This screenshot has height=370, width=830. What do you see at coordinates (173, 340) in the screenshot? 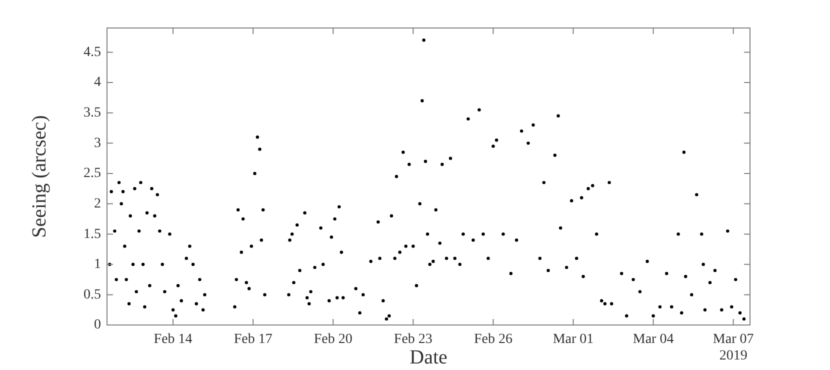
I see `x-tick-label: Feb 14` at bounding box center [173, 340].